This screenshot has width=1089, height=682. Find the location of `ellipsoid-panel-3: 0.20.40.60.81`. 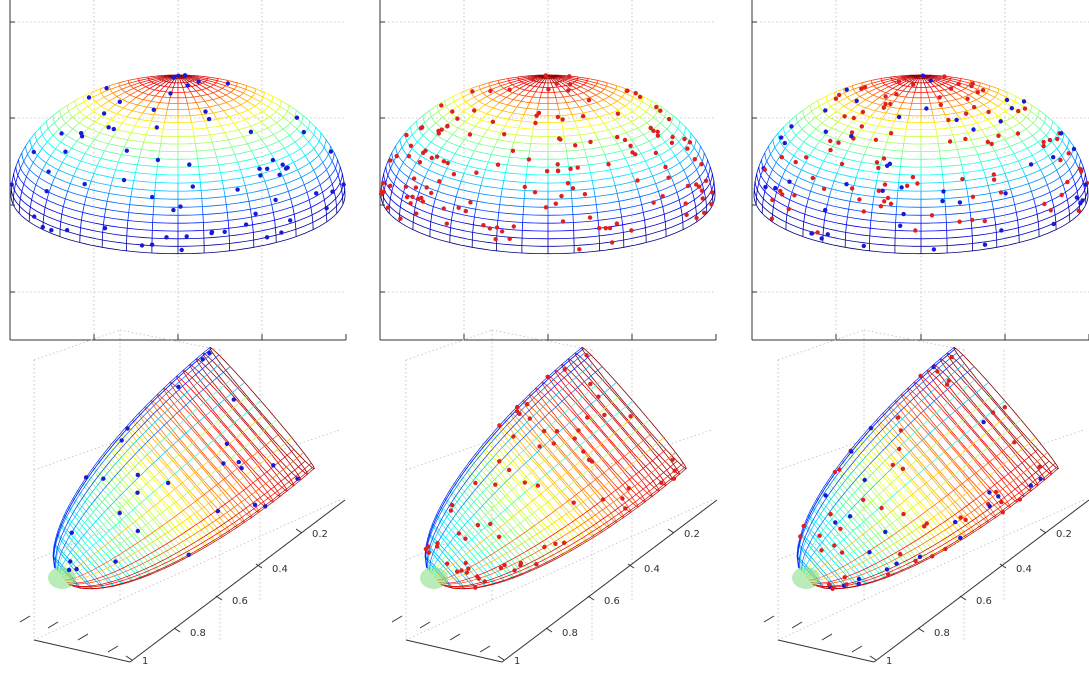

ellipsoid-panel-3: 0.20.40.60.81 is located at coordinates (926, 498).